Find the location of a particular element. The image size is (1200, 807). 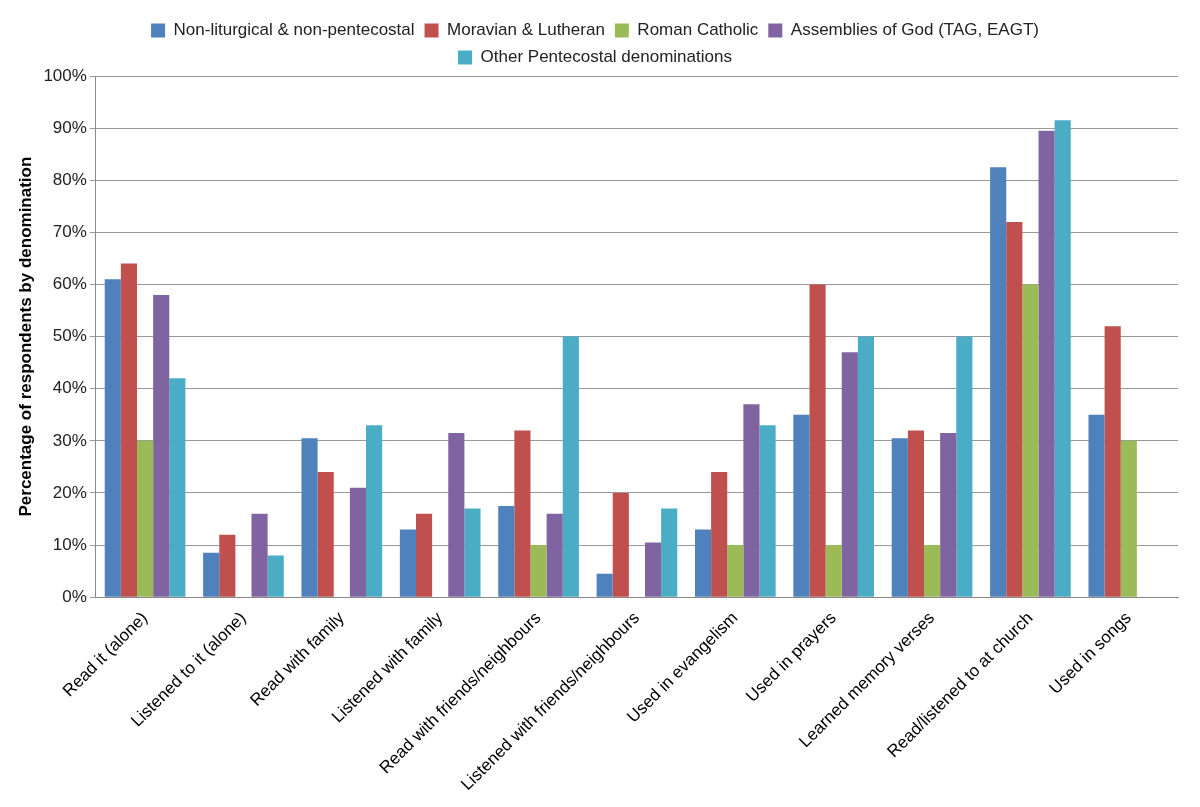

legend-label: Non-liturgical & non-pentecostal is located at coordinates (294, 30).